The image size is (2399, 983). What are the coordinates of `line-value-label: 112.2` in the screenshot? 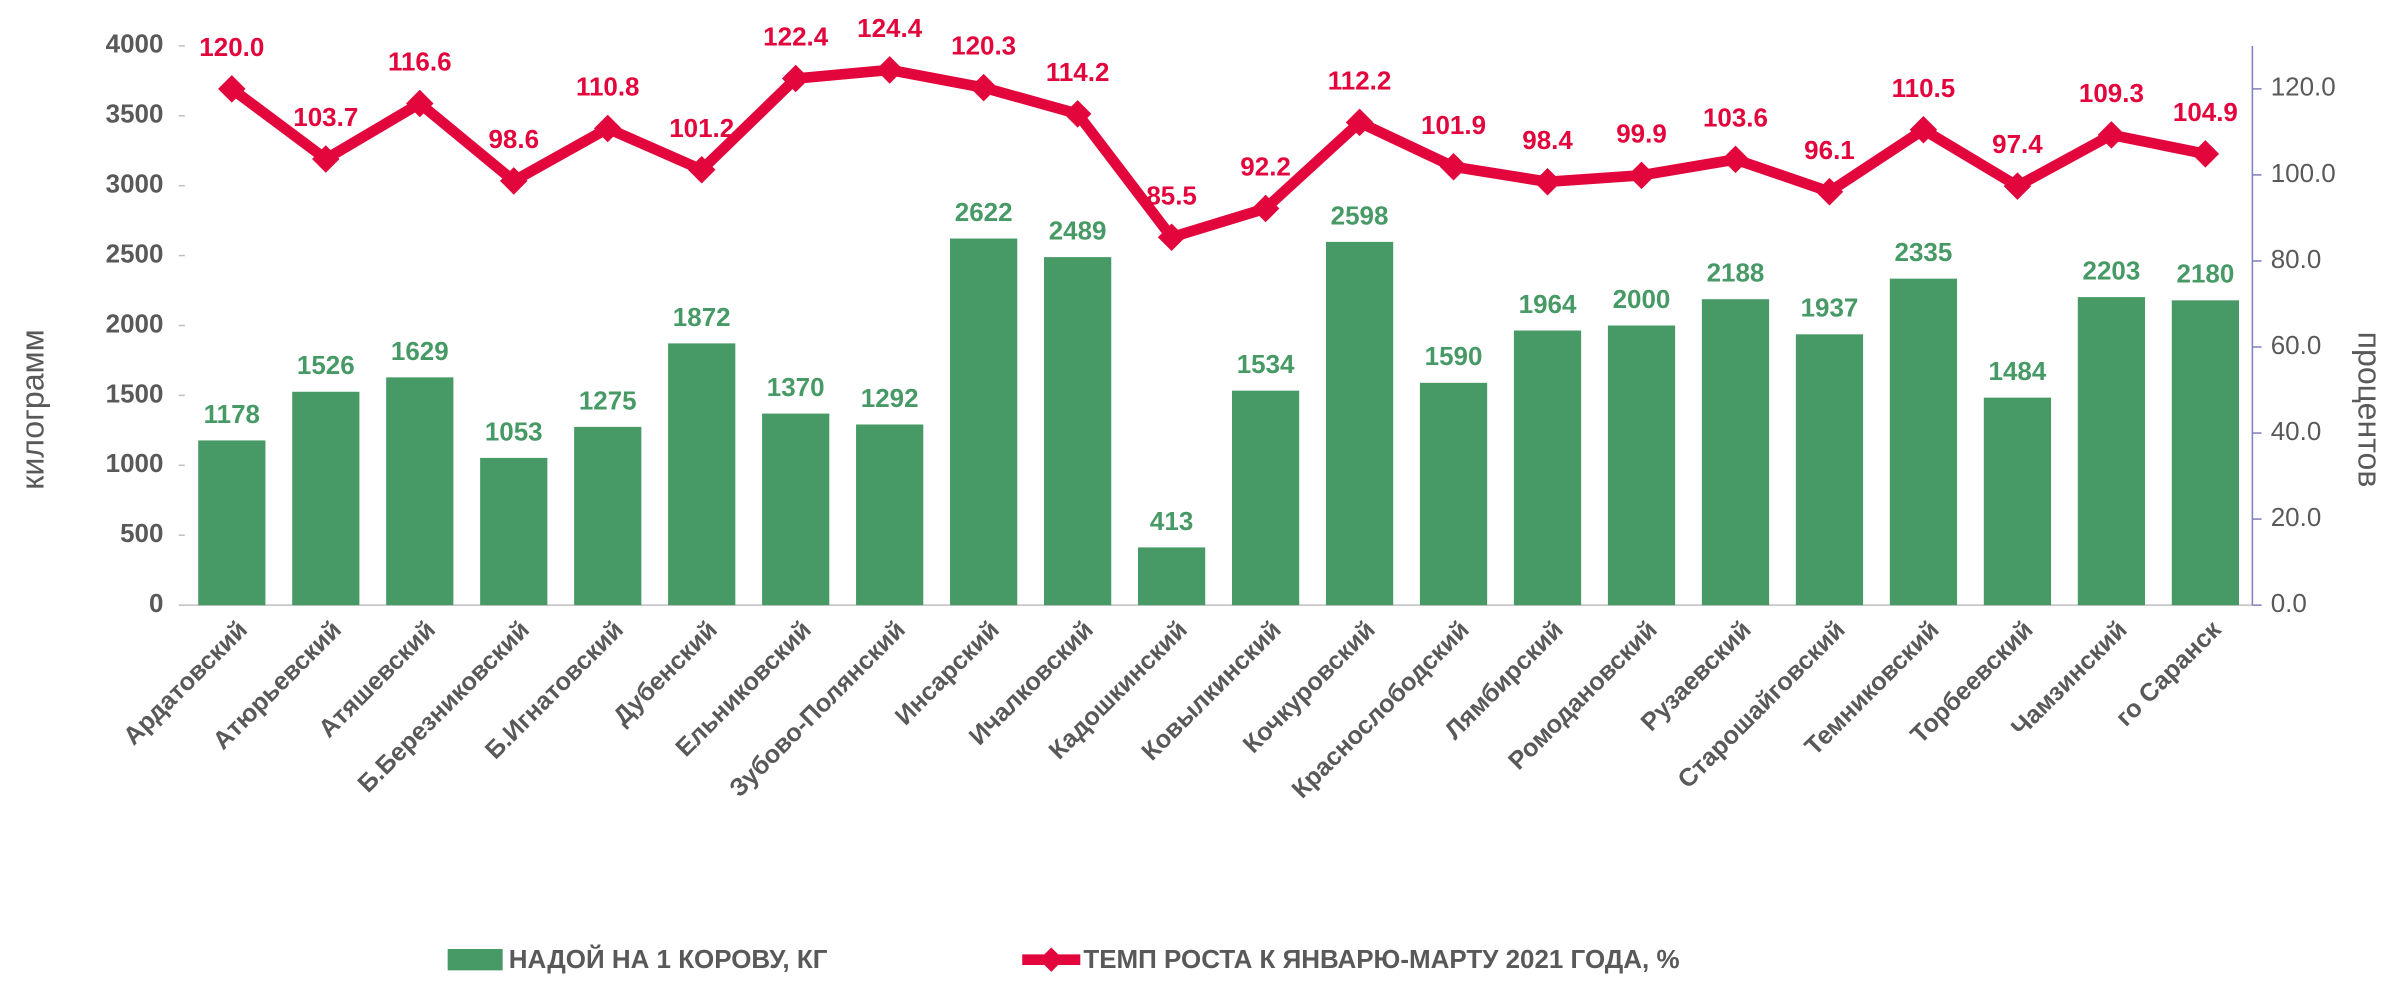 It's located at (1360, 81).